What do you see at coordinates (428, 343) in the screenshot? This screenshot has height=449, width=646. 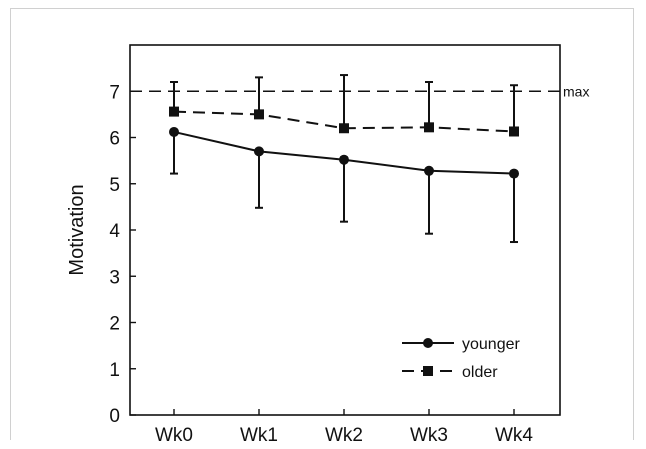 I see `legend-marker-younger` at bounding box center [428, 343].